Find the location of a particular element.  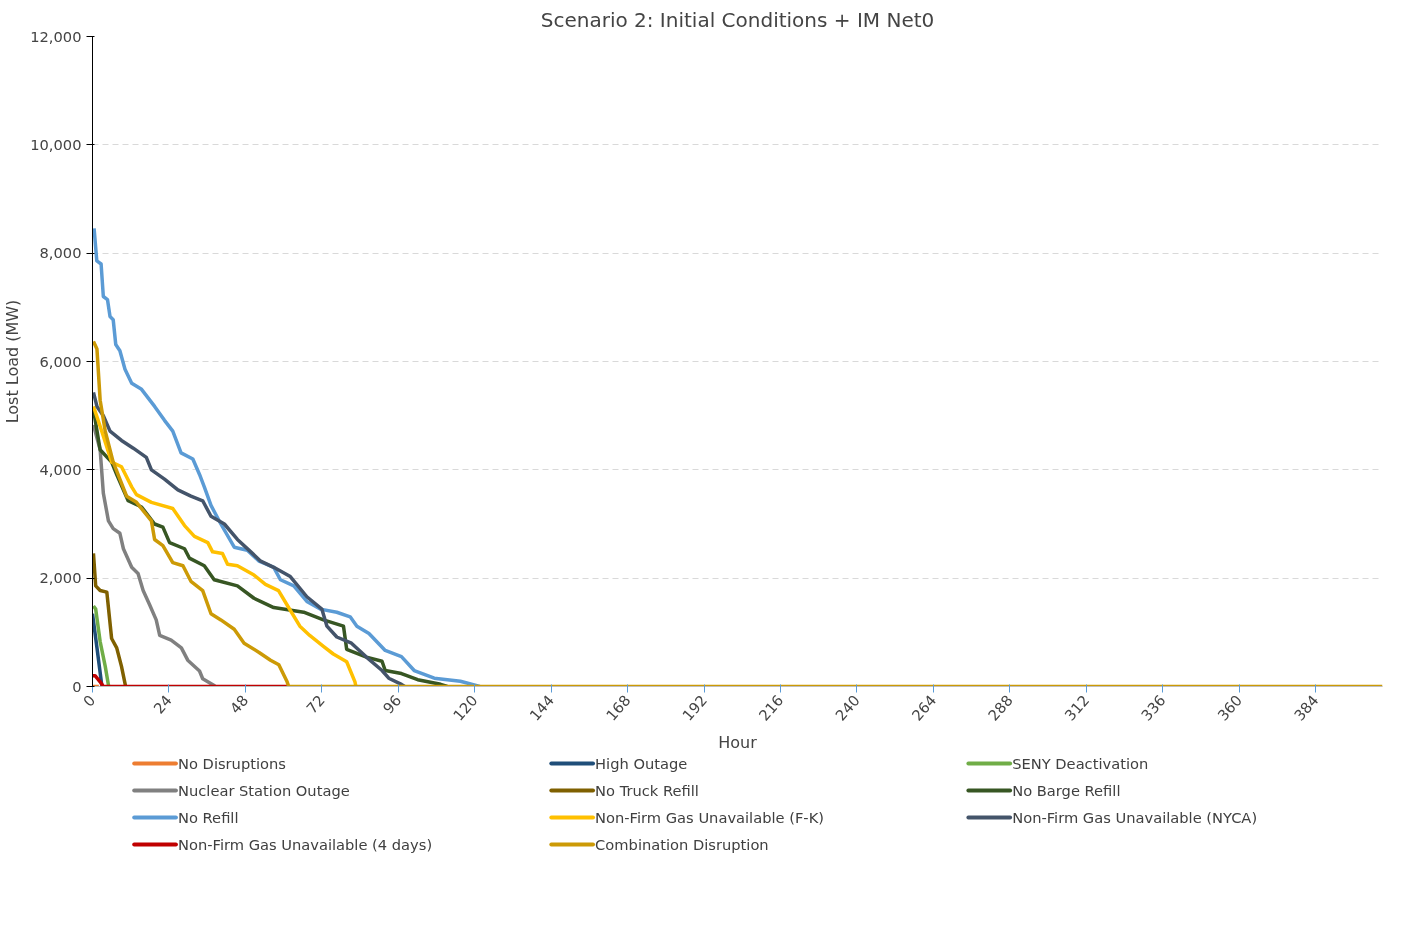

legend-label: Non-Firm Gas Unavailable (4 days) is located at coordinates (305, 845).